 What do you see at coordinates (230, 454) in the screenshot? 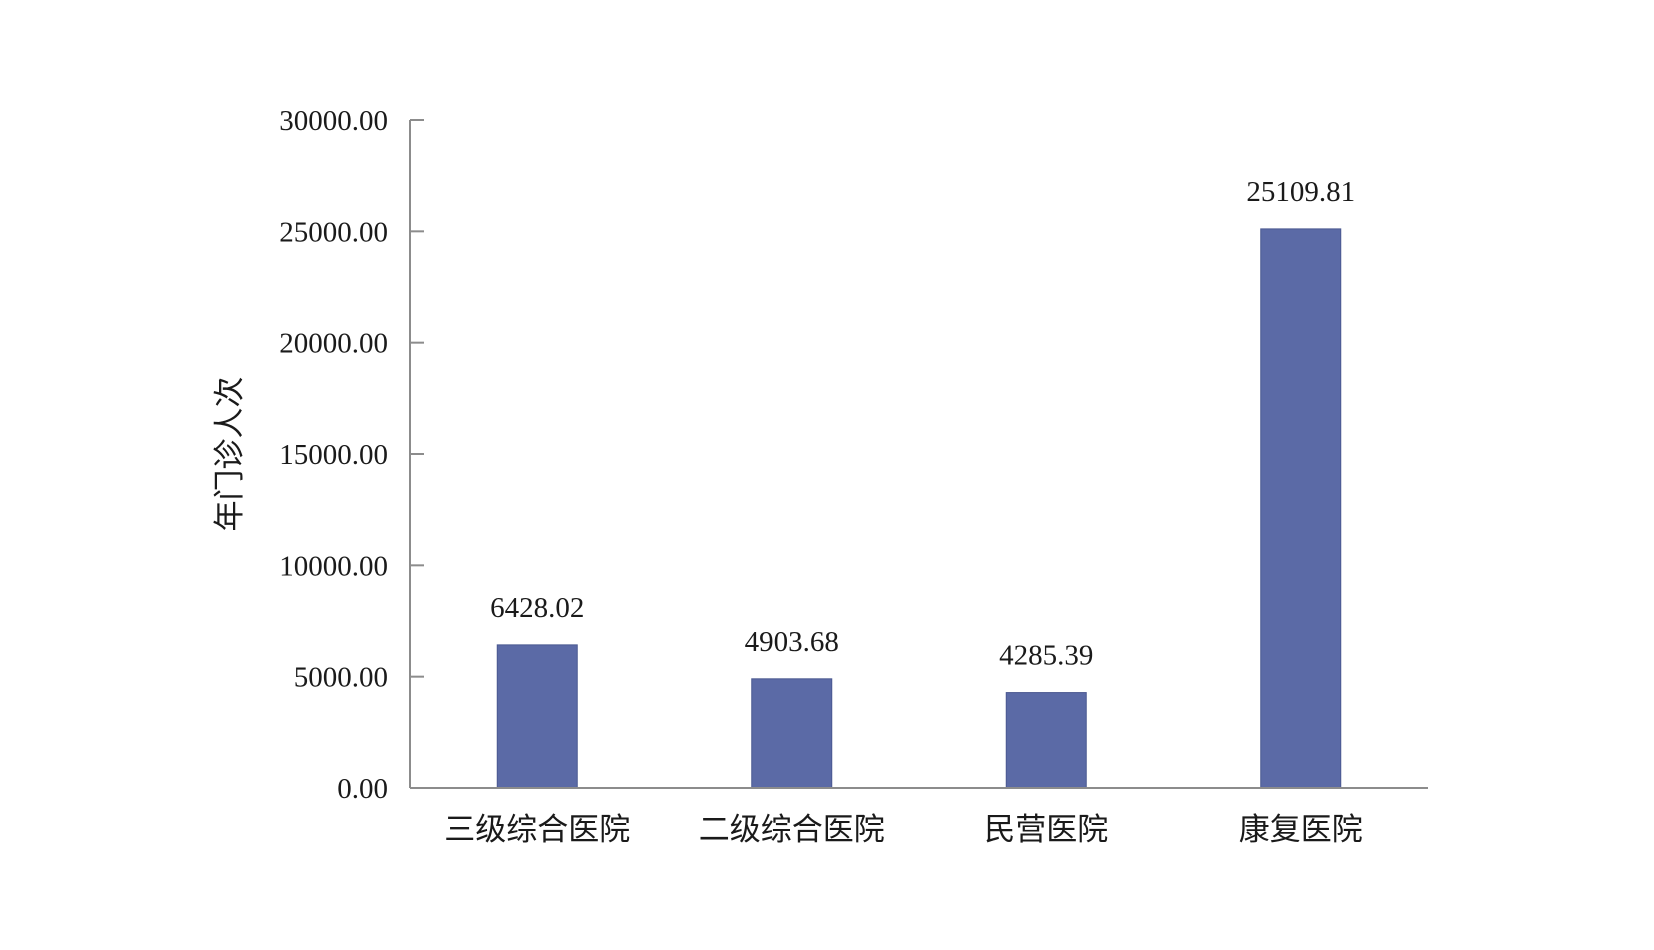
I see `y-axis-title: 年门诊人次` at bounding box center [230, 454].